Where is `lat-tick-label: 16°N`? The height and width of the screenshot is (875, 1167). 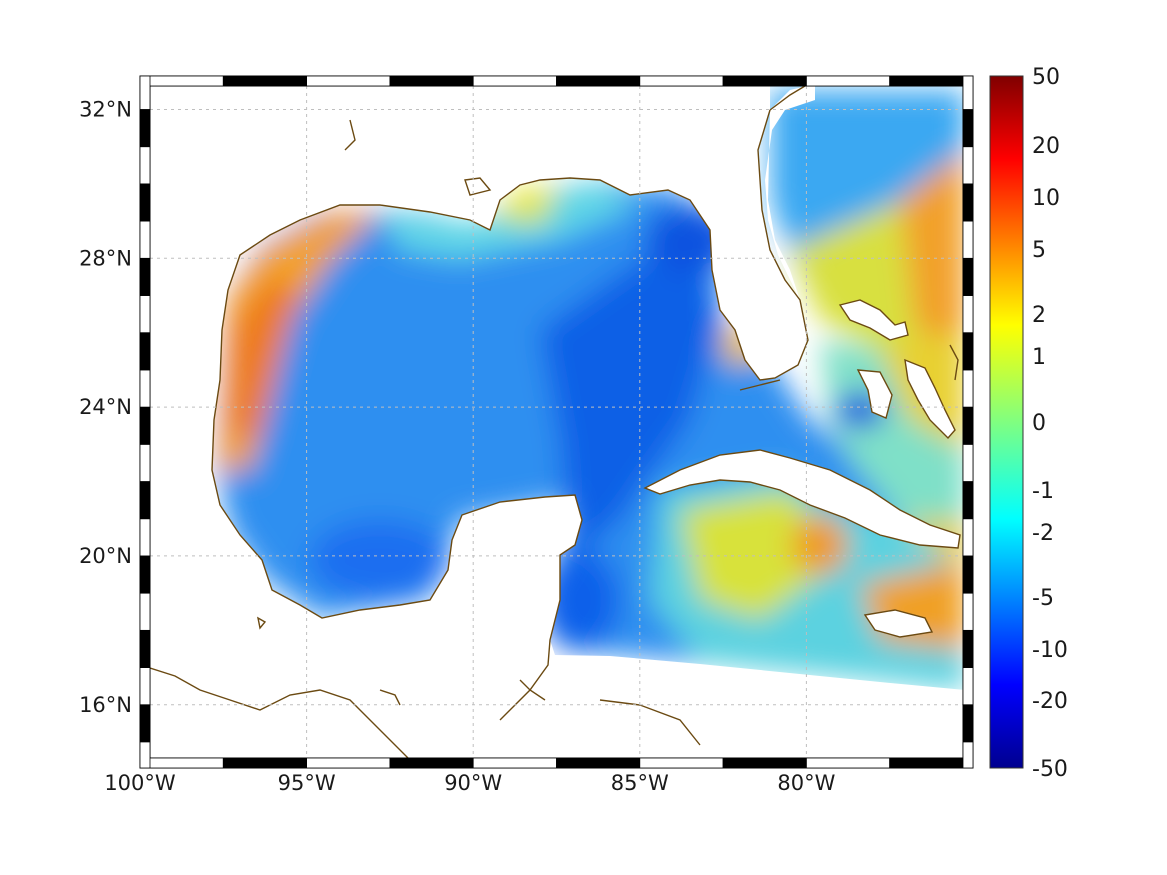
lat-tick-label: 16°N is located at coordinates (105, 705).